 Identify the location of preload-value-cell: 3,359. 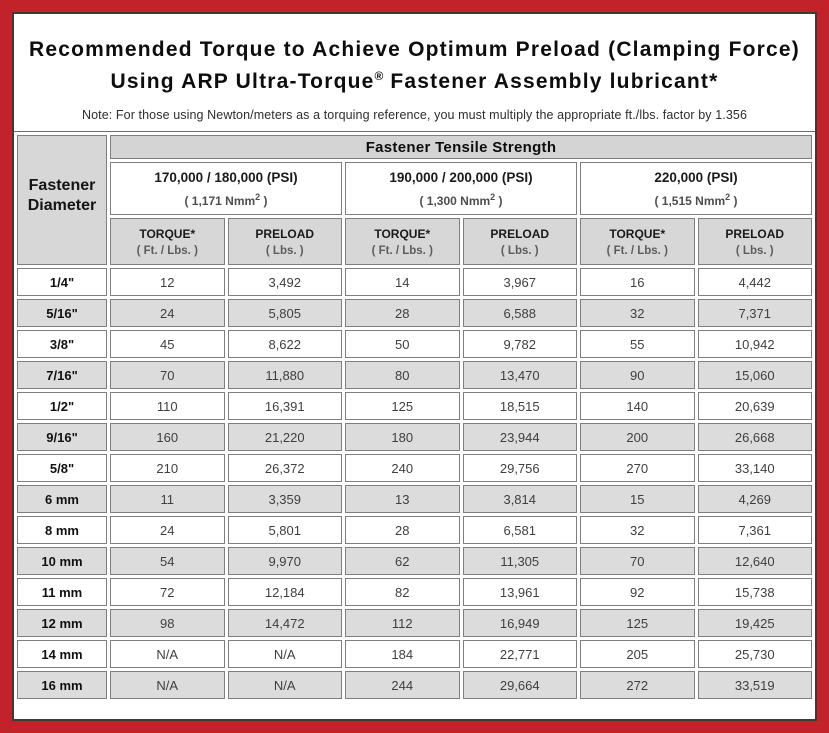
(284, 499).